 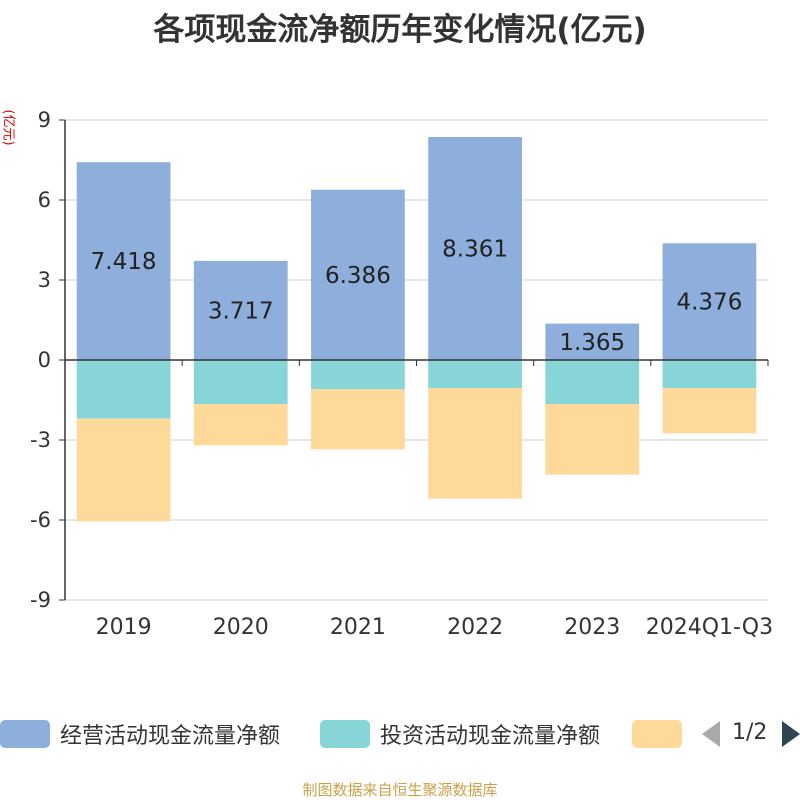 I want to click on x-tick-label: 2021, so click(x=358, y=627).